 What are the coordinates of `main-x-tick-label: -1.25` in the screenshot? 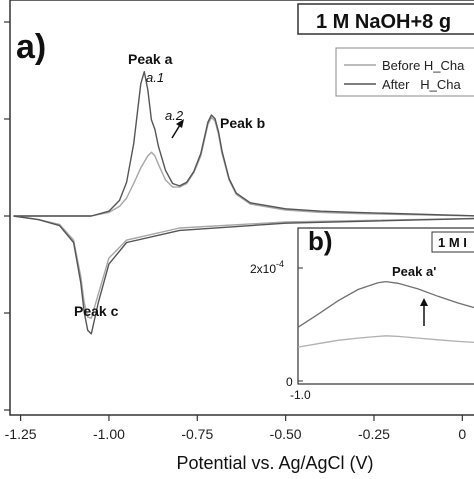 It's located at (21, 434).